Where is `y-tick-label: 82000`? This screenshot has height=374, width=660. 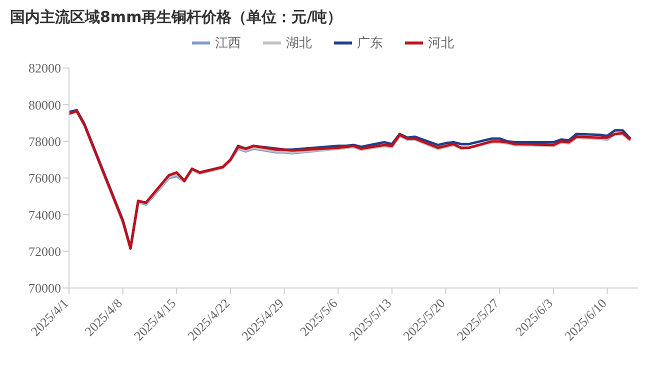
y-tick-label: 82000 is located at coordinates (44, 68).